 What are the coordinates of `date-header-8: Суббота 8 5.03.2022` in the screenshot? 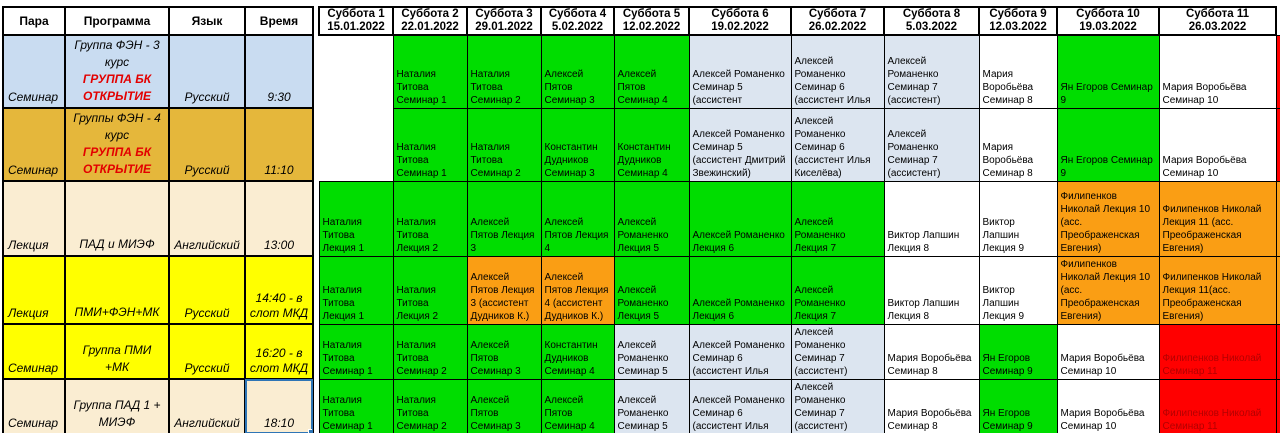 It's located at (931, 21).